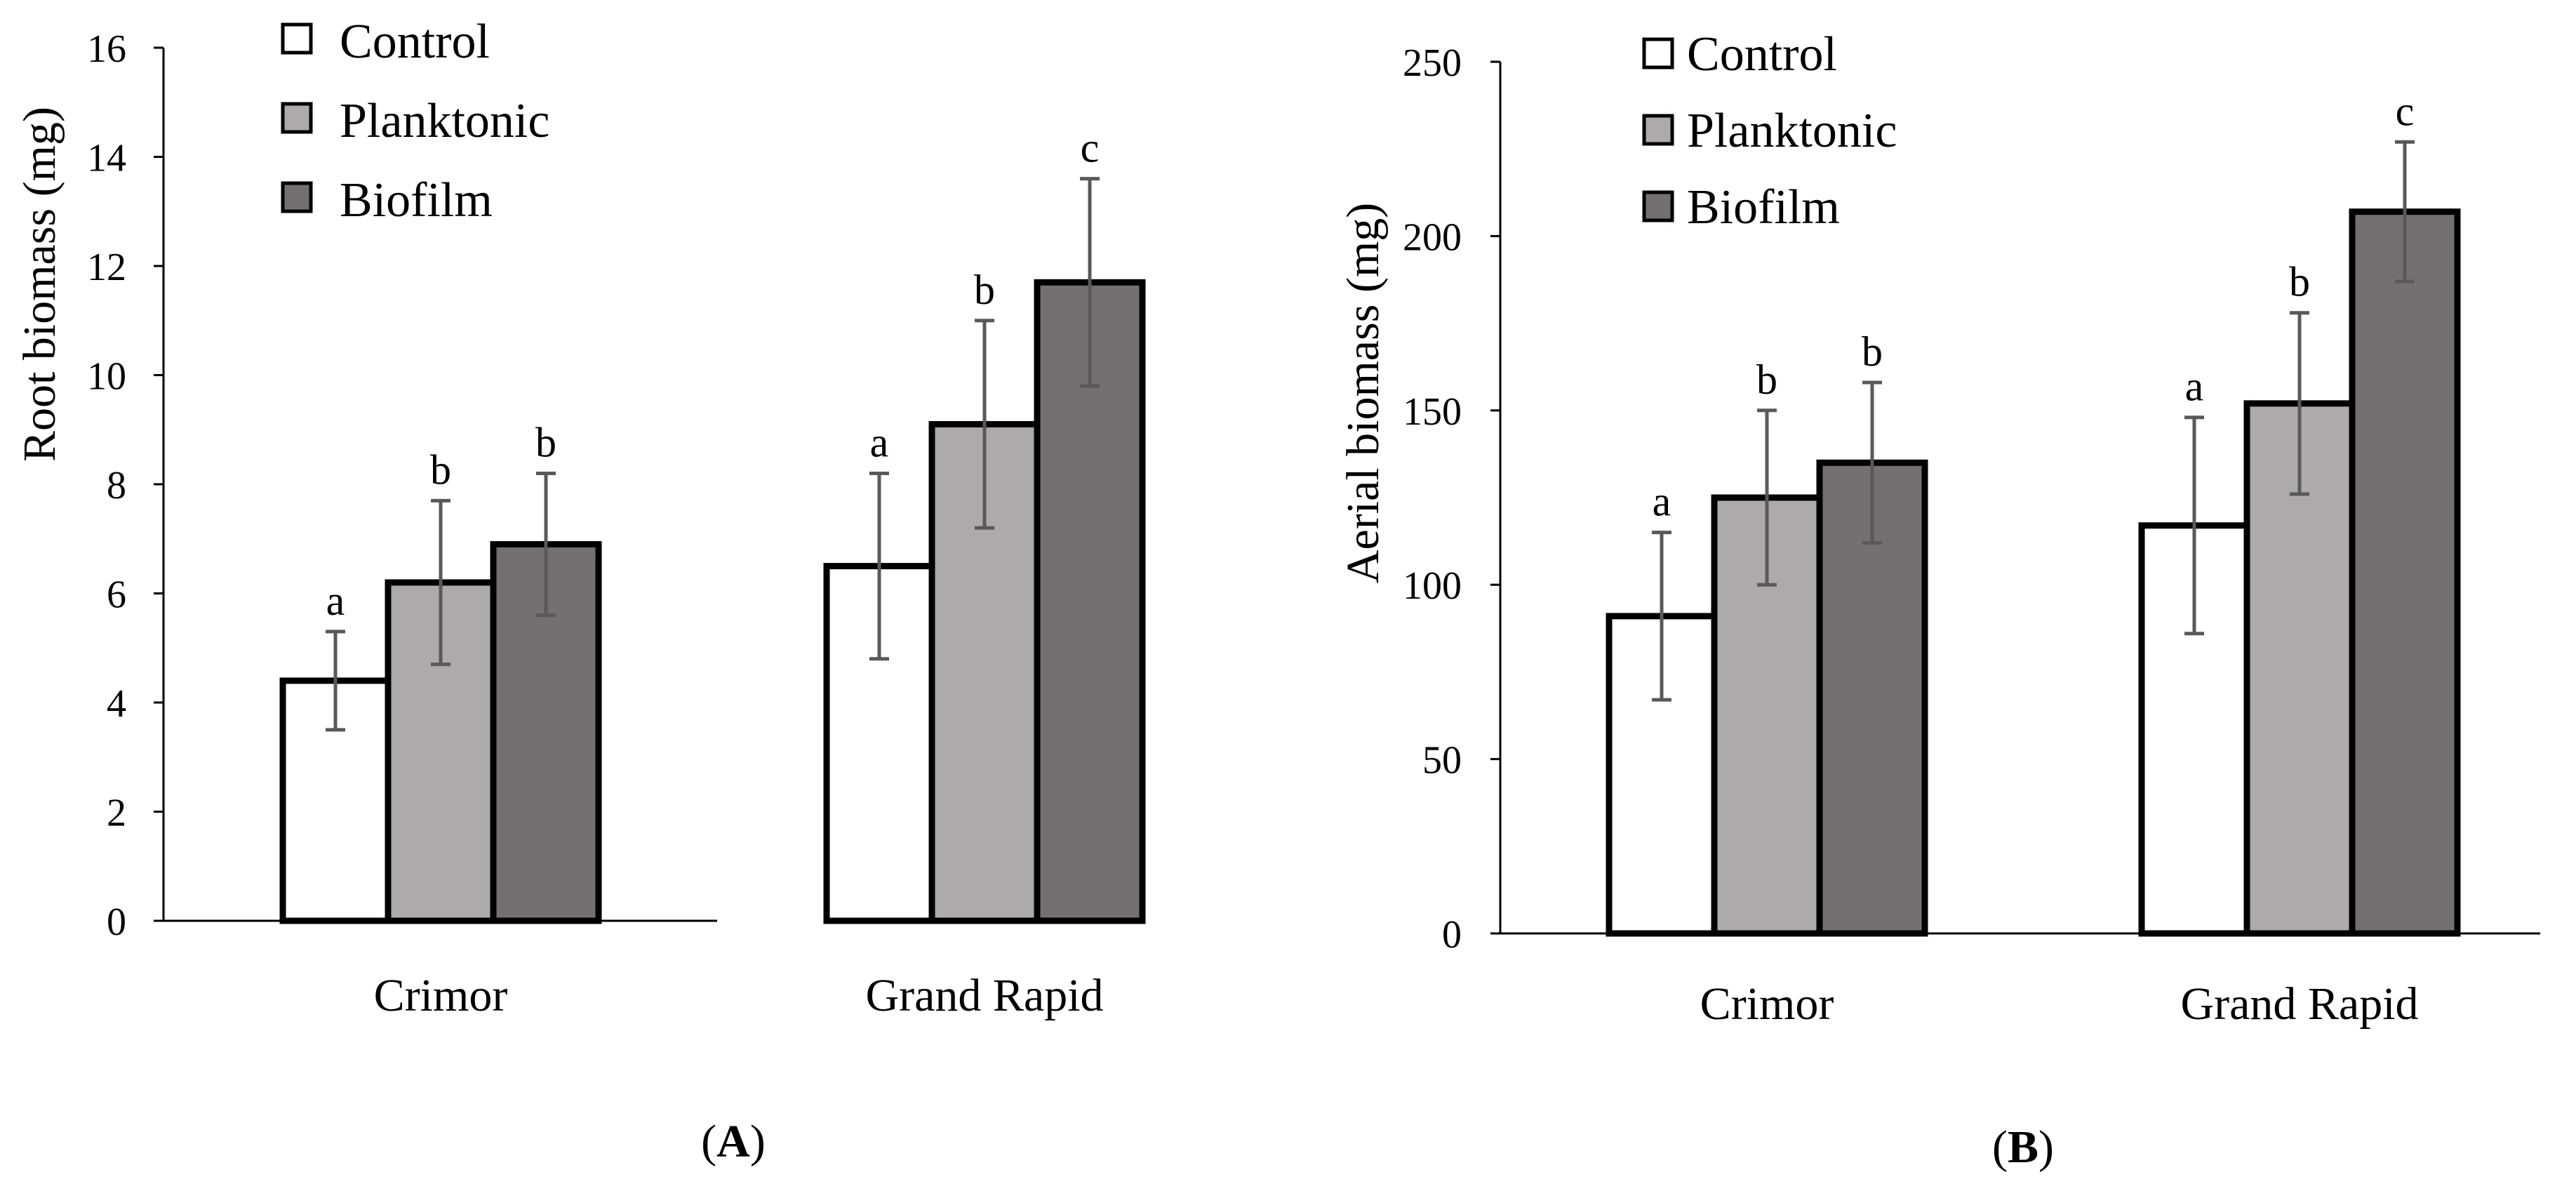  What do you see at coordinates (1451, 499) in the screenshot?
I see `y-tick-labels: 0 50 100 150 200 250` at bounding box center [1451, 499].